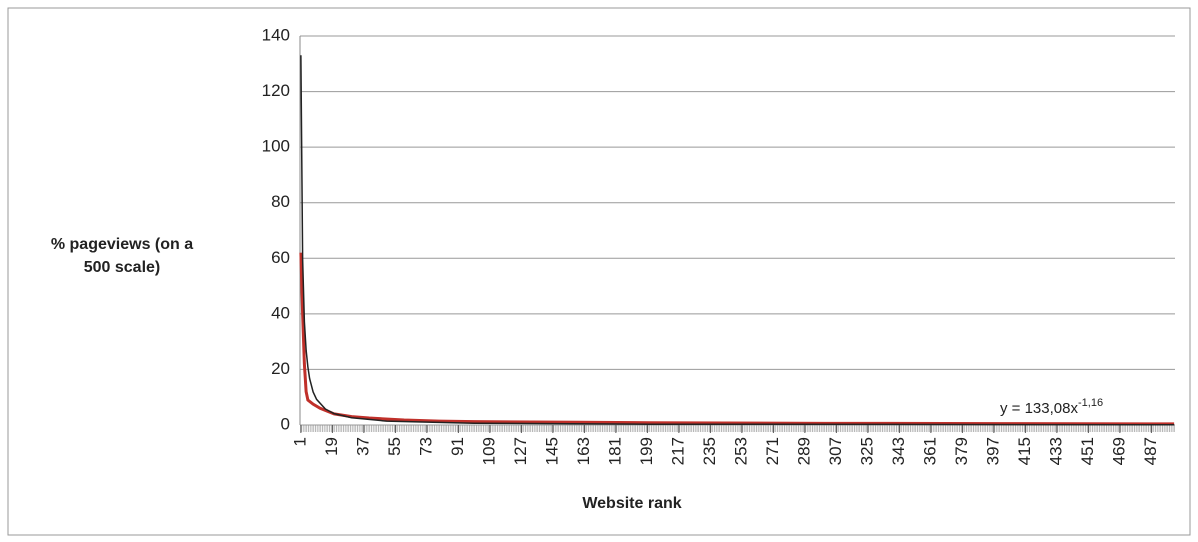 The width and height of the screenshot is (1198, 542). Describe the element at coordinates (488, 451) in the screenshot. I see `x-tick-label: 109` at that location.